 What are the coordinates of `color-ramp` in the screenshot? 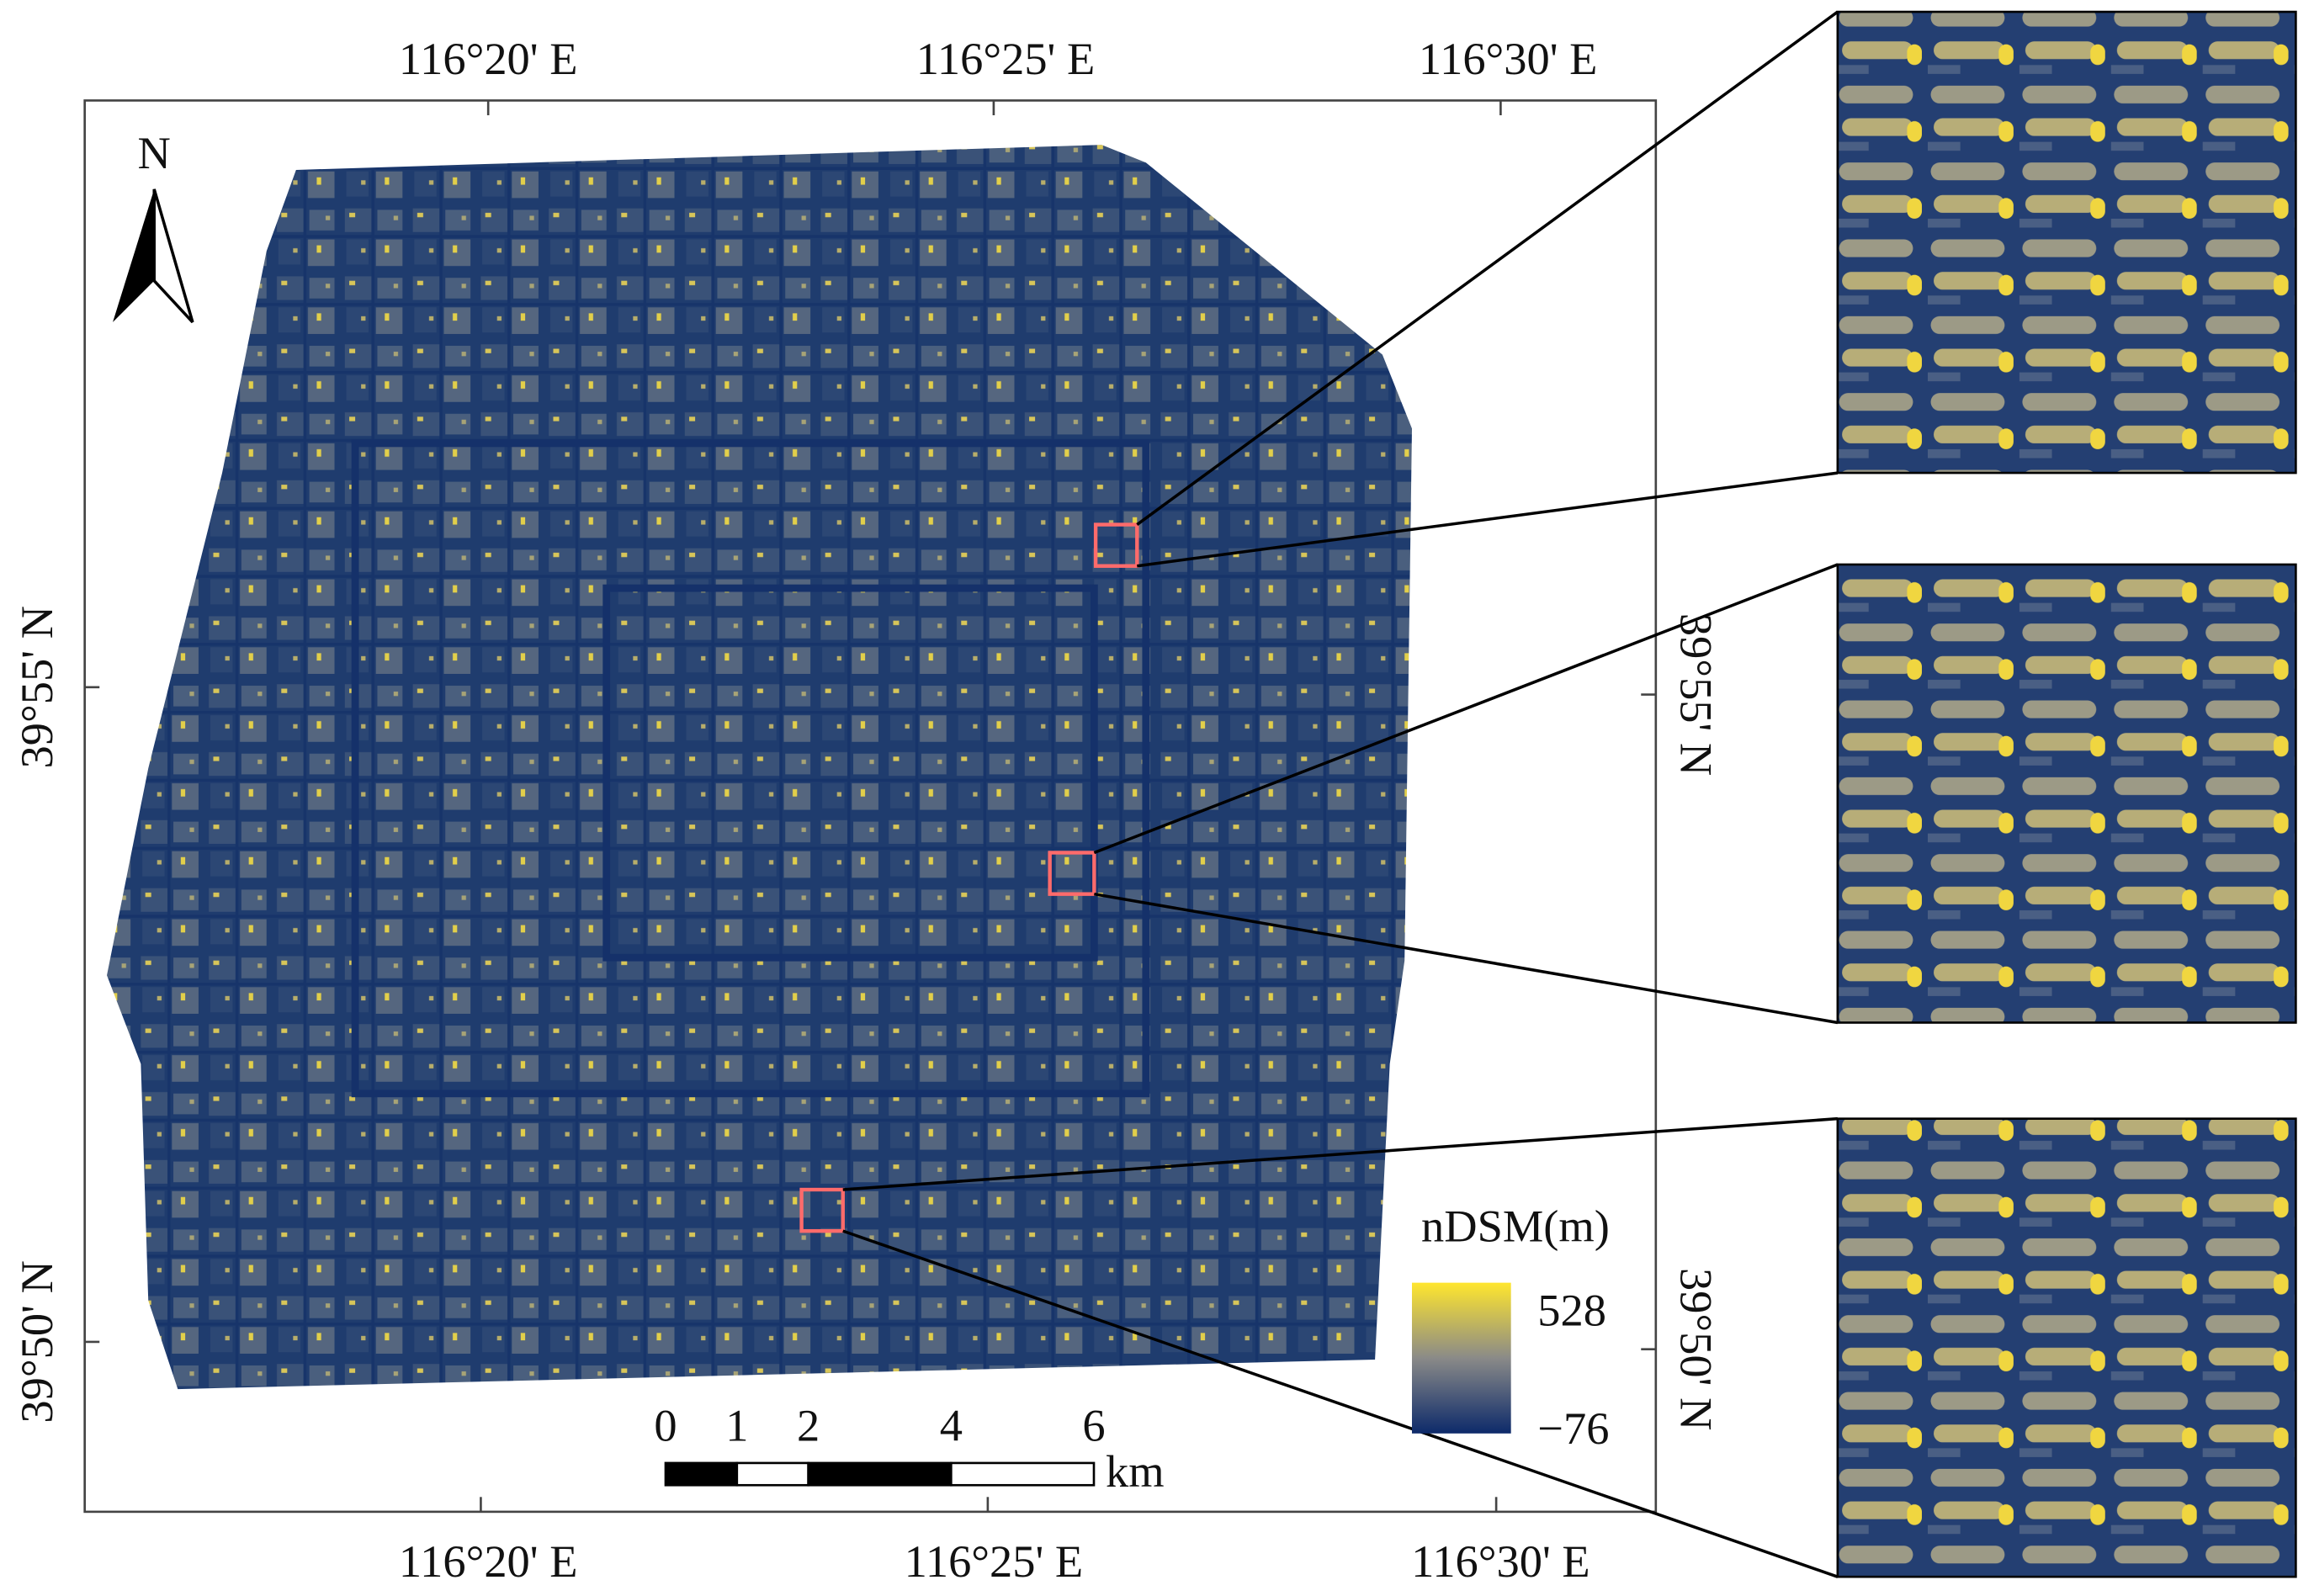 It's located at (1461, 1358).